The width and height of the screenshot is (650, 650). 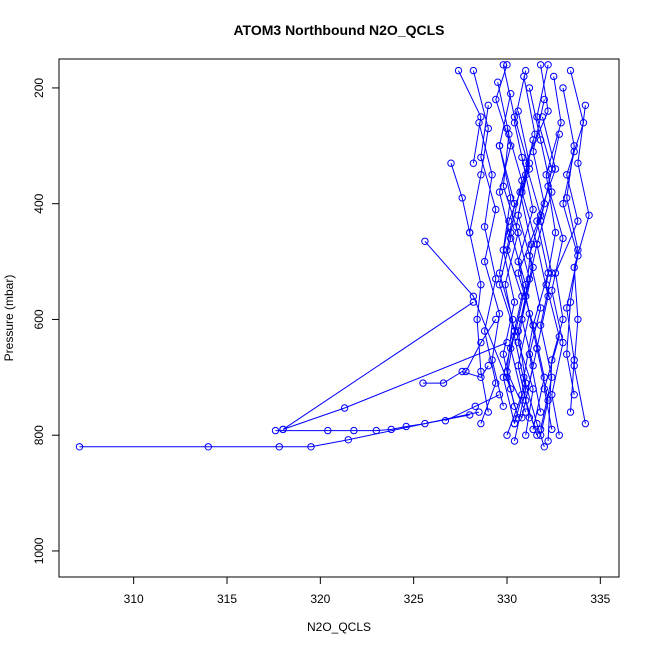 What do you see at coordinates (134, 599) in the screenshot?
I see `x-tick-label: 310` at bounding box center [134, 599].